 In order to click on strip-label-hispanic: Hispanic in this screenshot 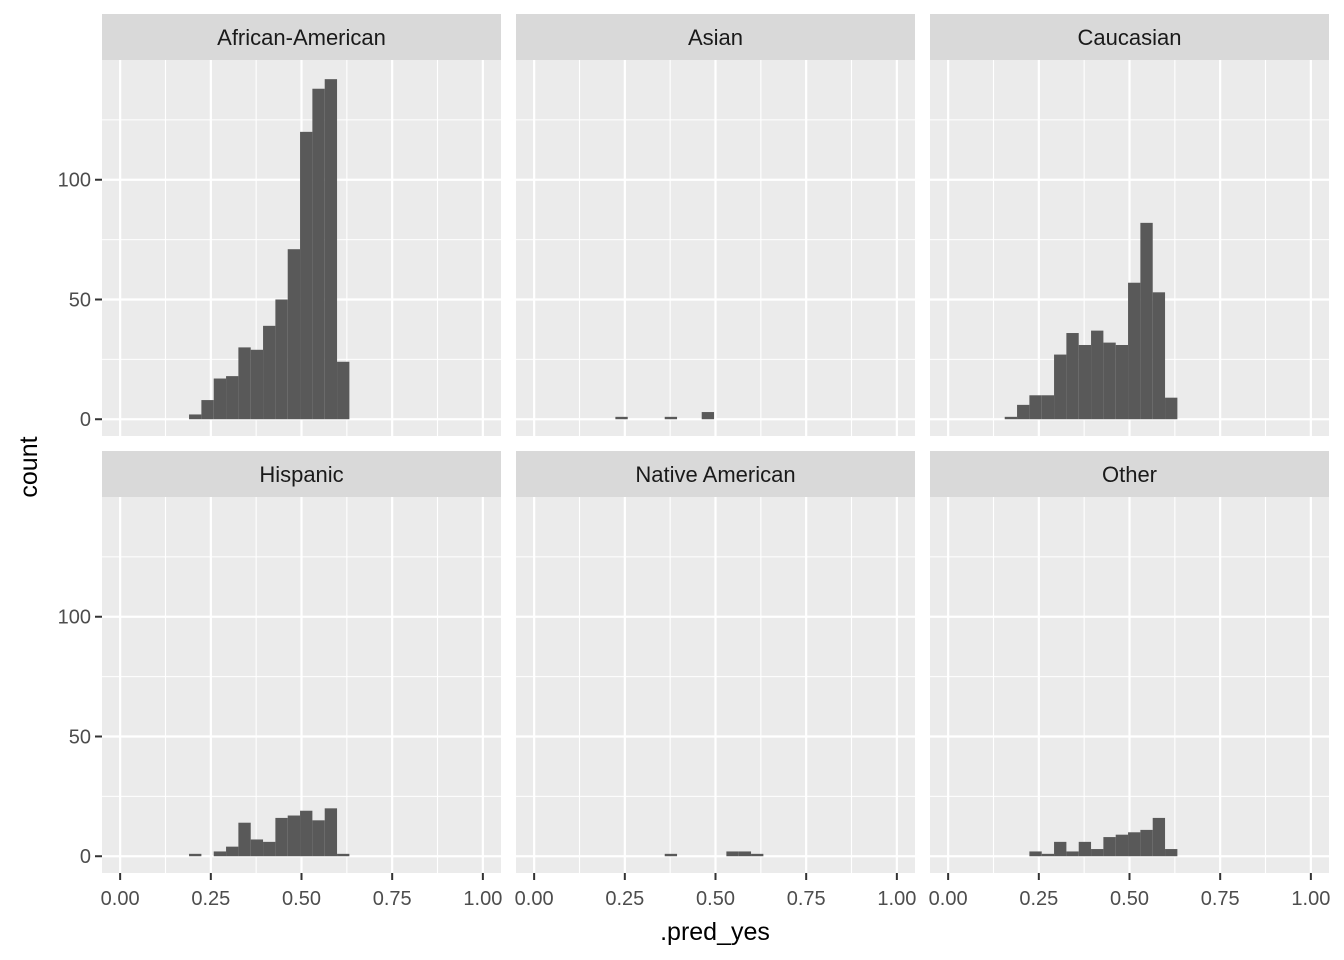, I will do `click(301, 474)`.